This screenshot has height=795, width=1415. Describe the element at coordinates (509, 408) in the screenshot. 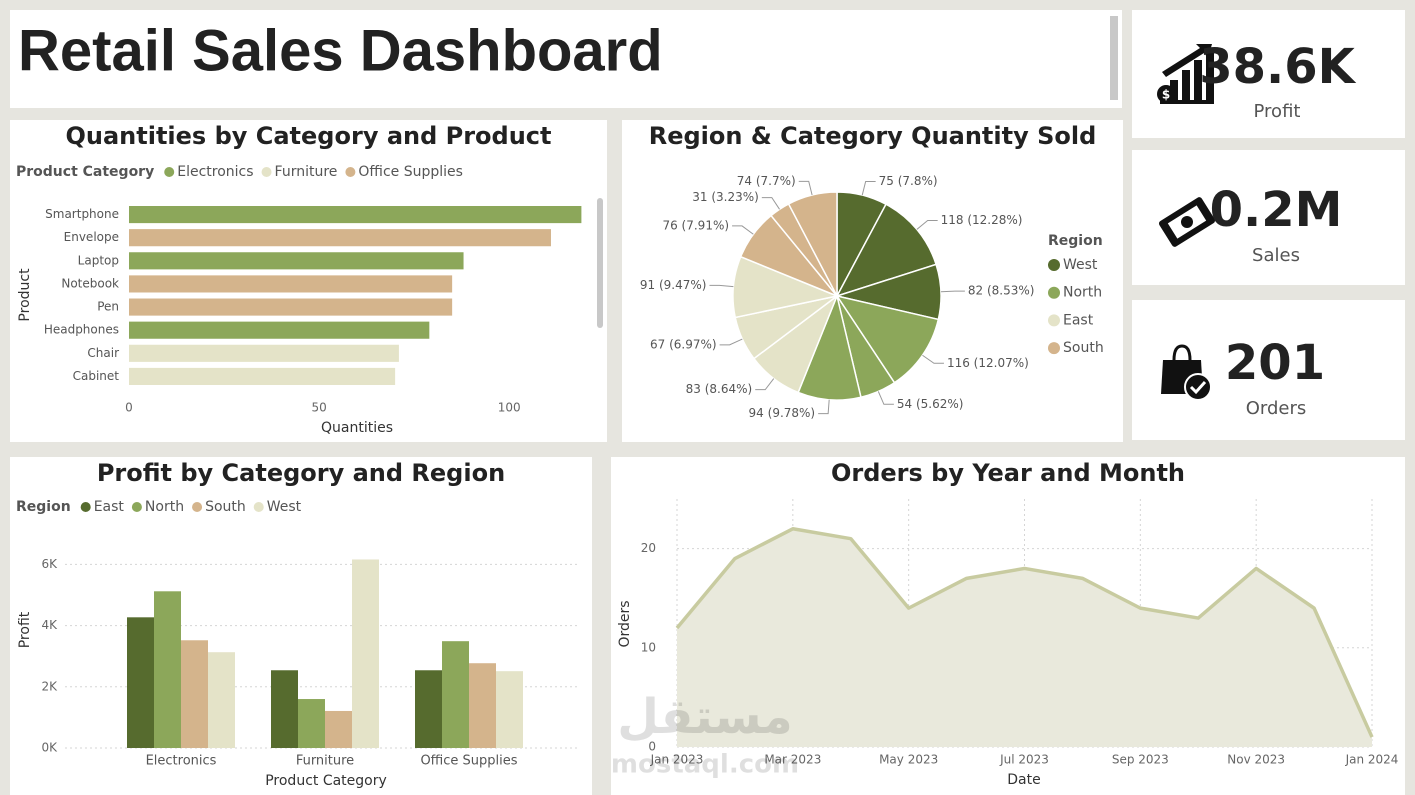

I see `x-tick-label: 100` at that location.